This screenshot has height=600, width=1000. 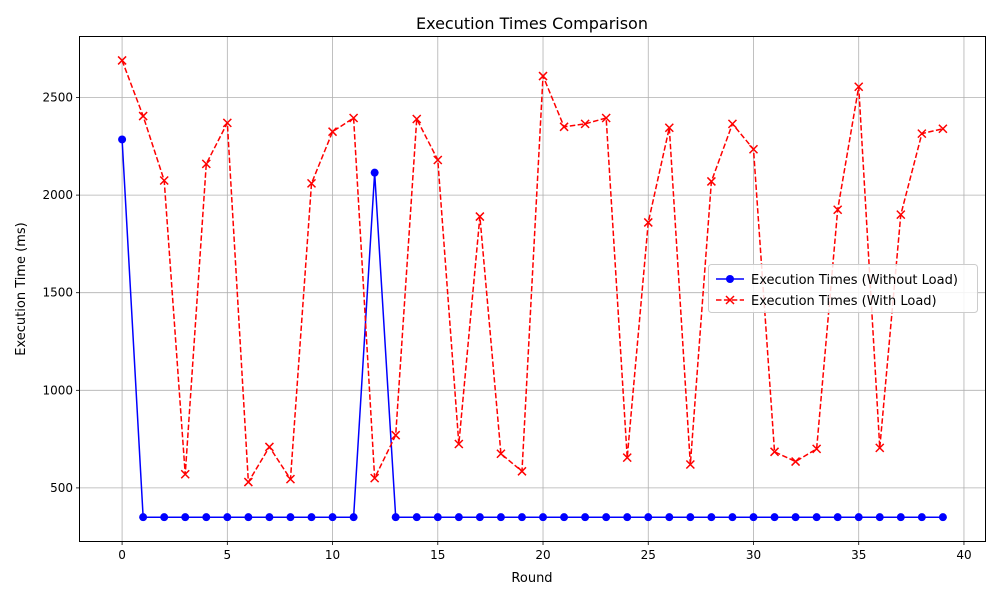 I want to click on x-axis-ticks: 0 5 10 15 20 25 30 35 40, so click(x=545, y=551).